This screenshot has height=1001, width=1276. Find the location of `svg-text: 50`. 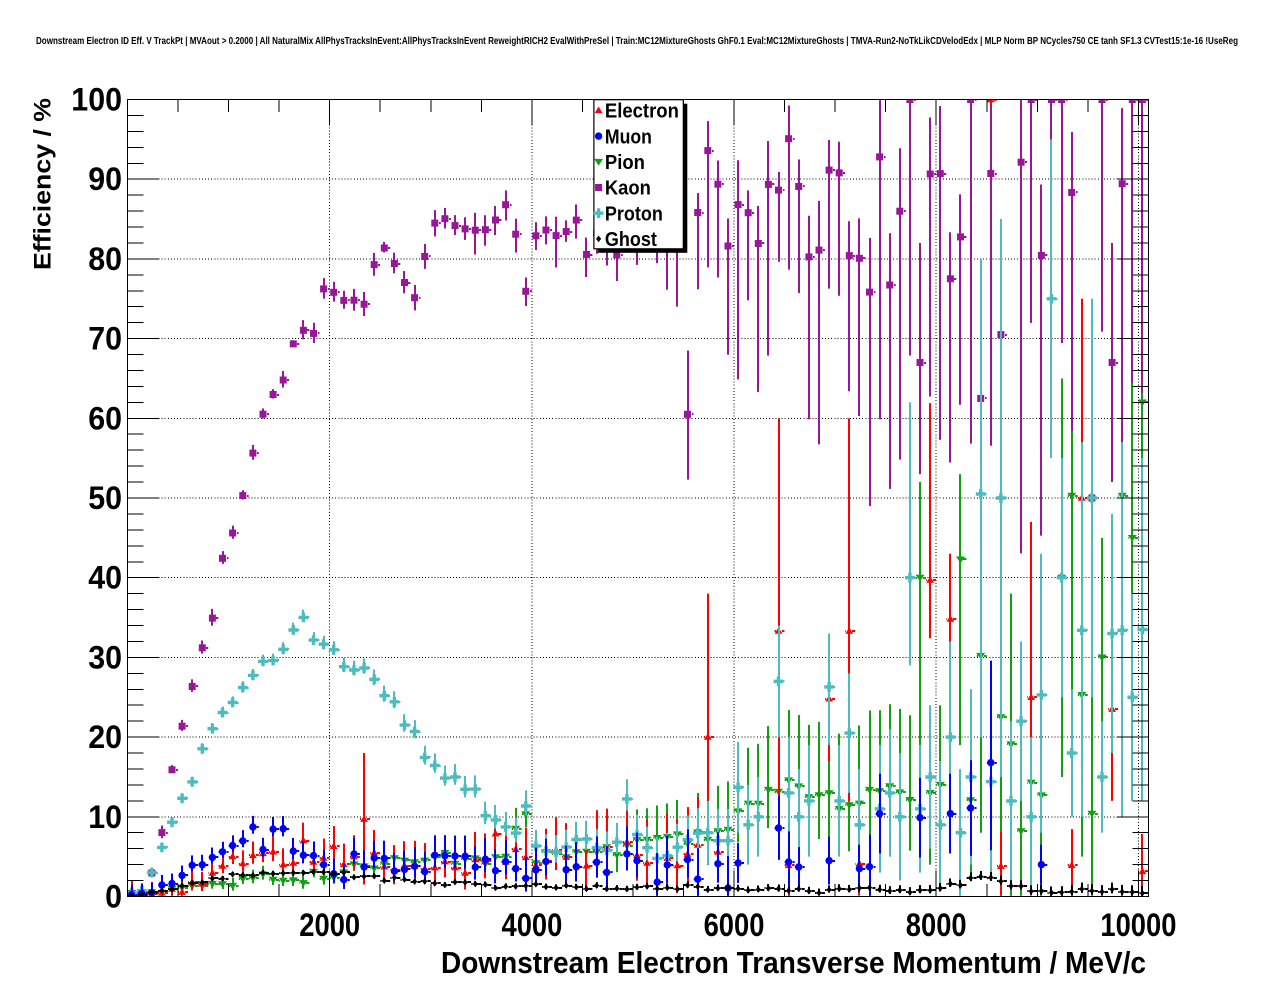

svg-text: 50 is located at coordinates (105, 498).